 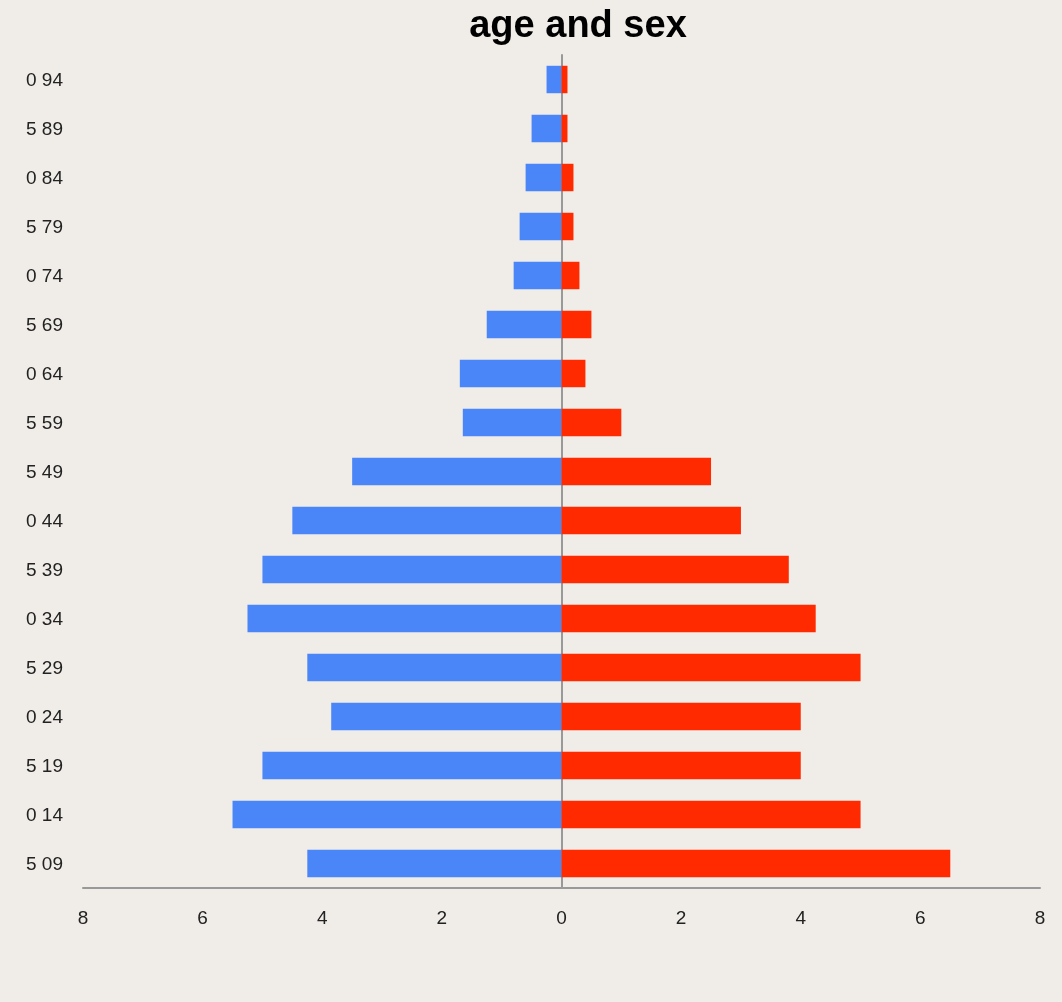 I want to click on y-tick-label: 0 64, so click(x=45, y=373).